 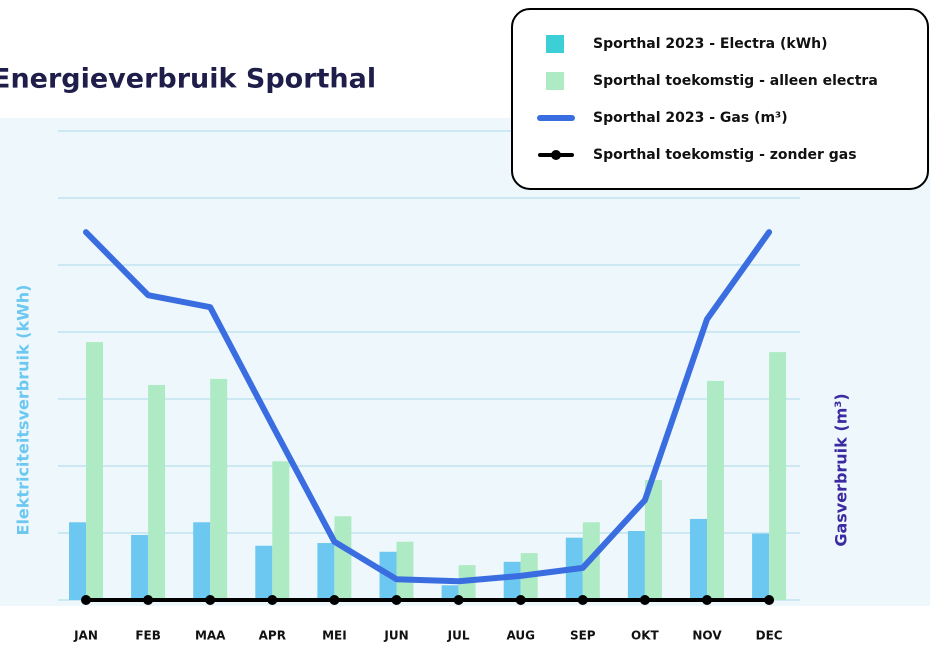 What do you see at coordinates (210, 636) in the screenshot?
I see `x-tick-label: MAA` at bounding box center [210, 636].